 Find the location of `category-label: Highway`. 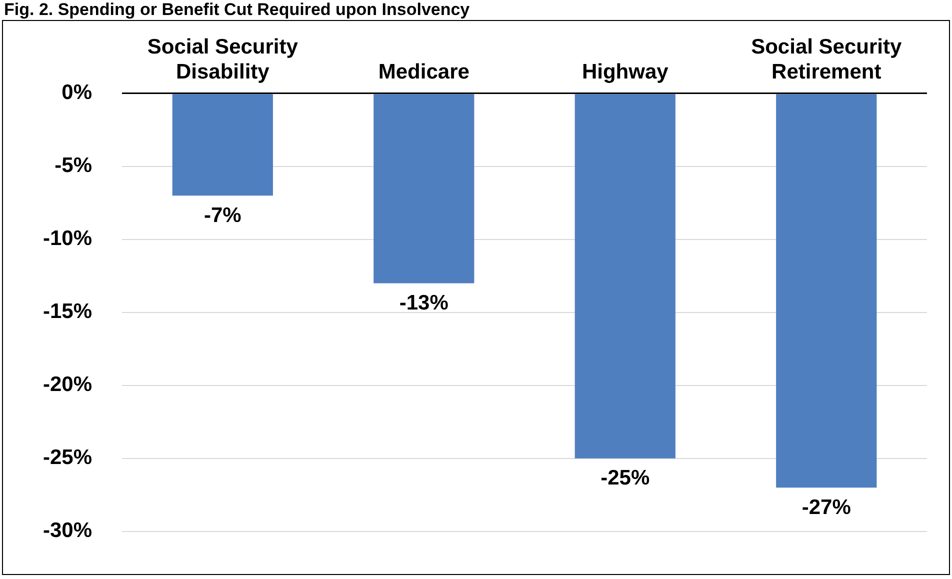

category-label: Highway is located at coordinates (625, 72).